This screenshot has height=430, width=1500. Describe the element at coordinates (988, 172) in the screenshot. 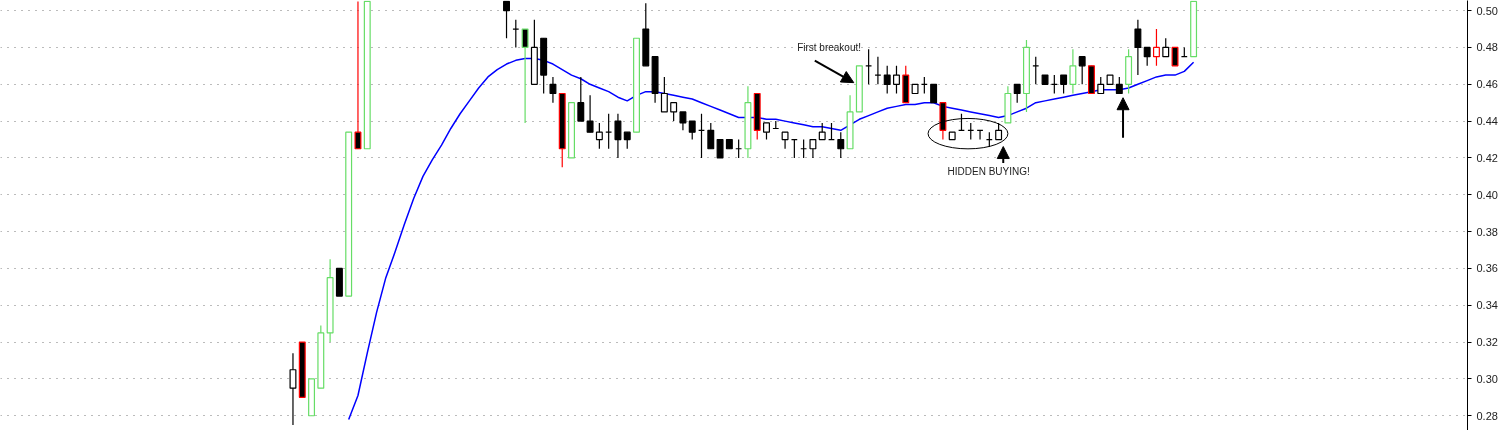

I see `annotation: HIDDEN BUYING!` at that location.